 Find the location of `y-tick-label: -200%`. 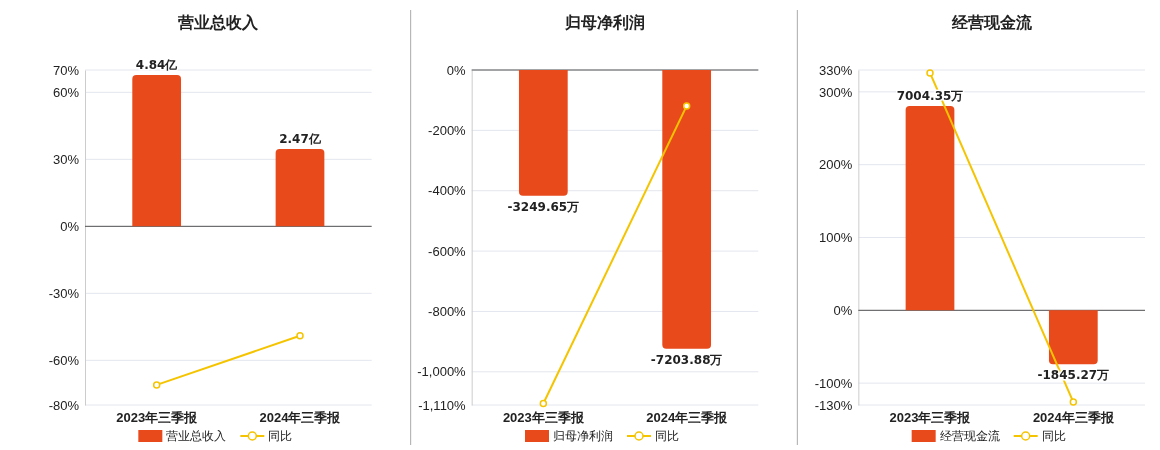

y-tick-label: -200% is located at coordinates (447, 131).